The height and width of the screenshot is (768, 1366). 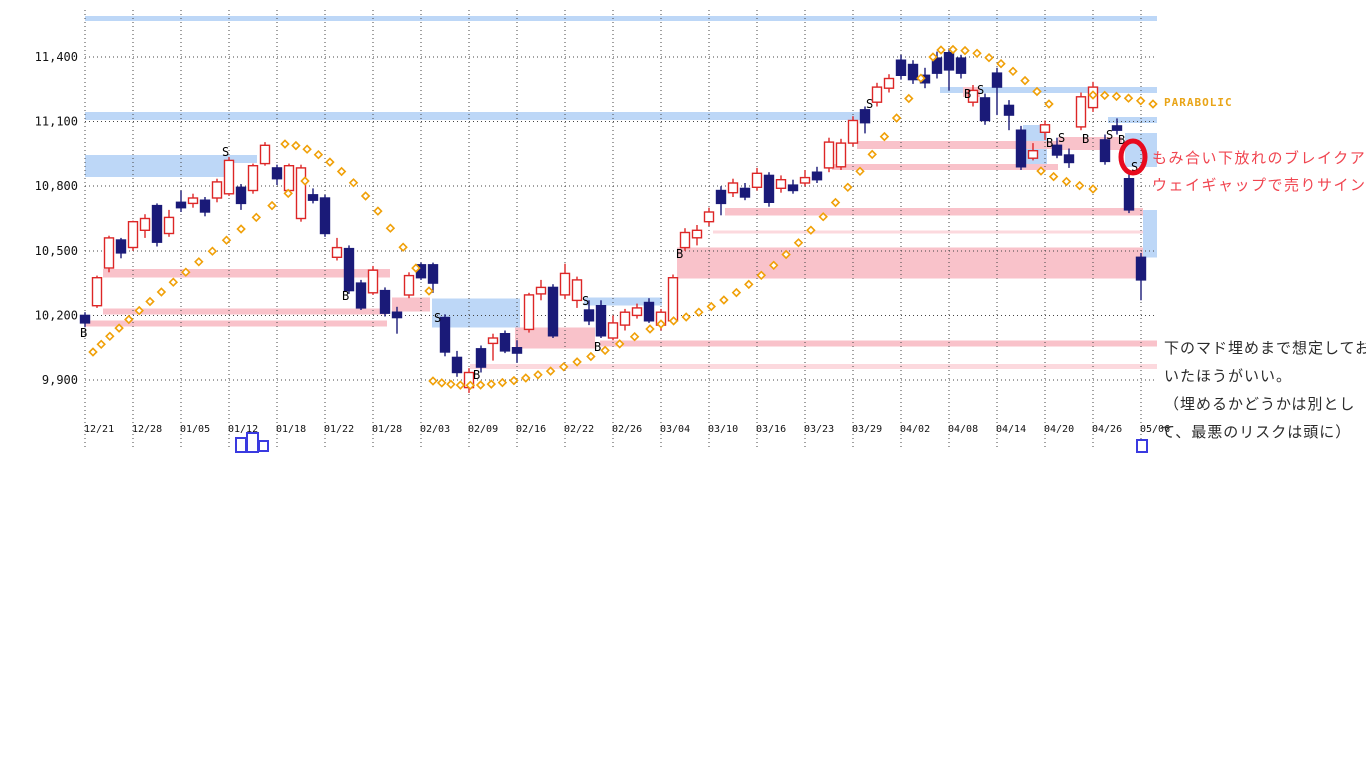 I want to click on y-axis-label: 9,900, so click(x=60, y=380).